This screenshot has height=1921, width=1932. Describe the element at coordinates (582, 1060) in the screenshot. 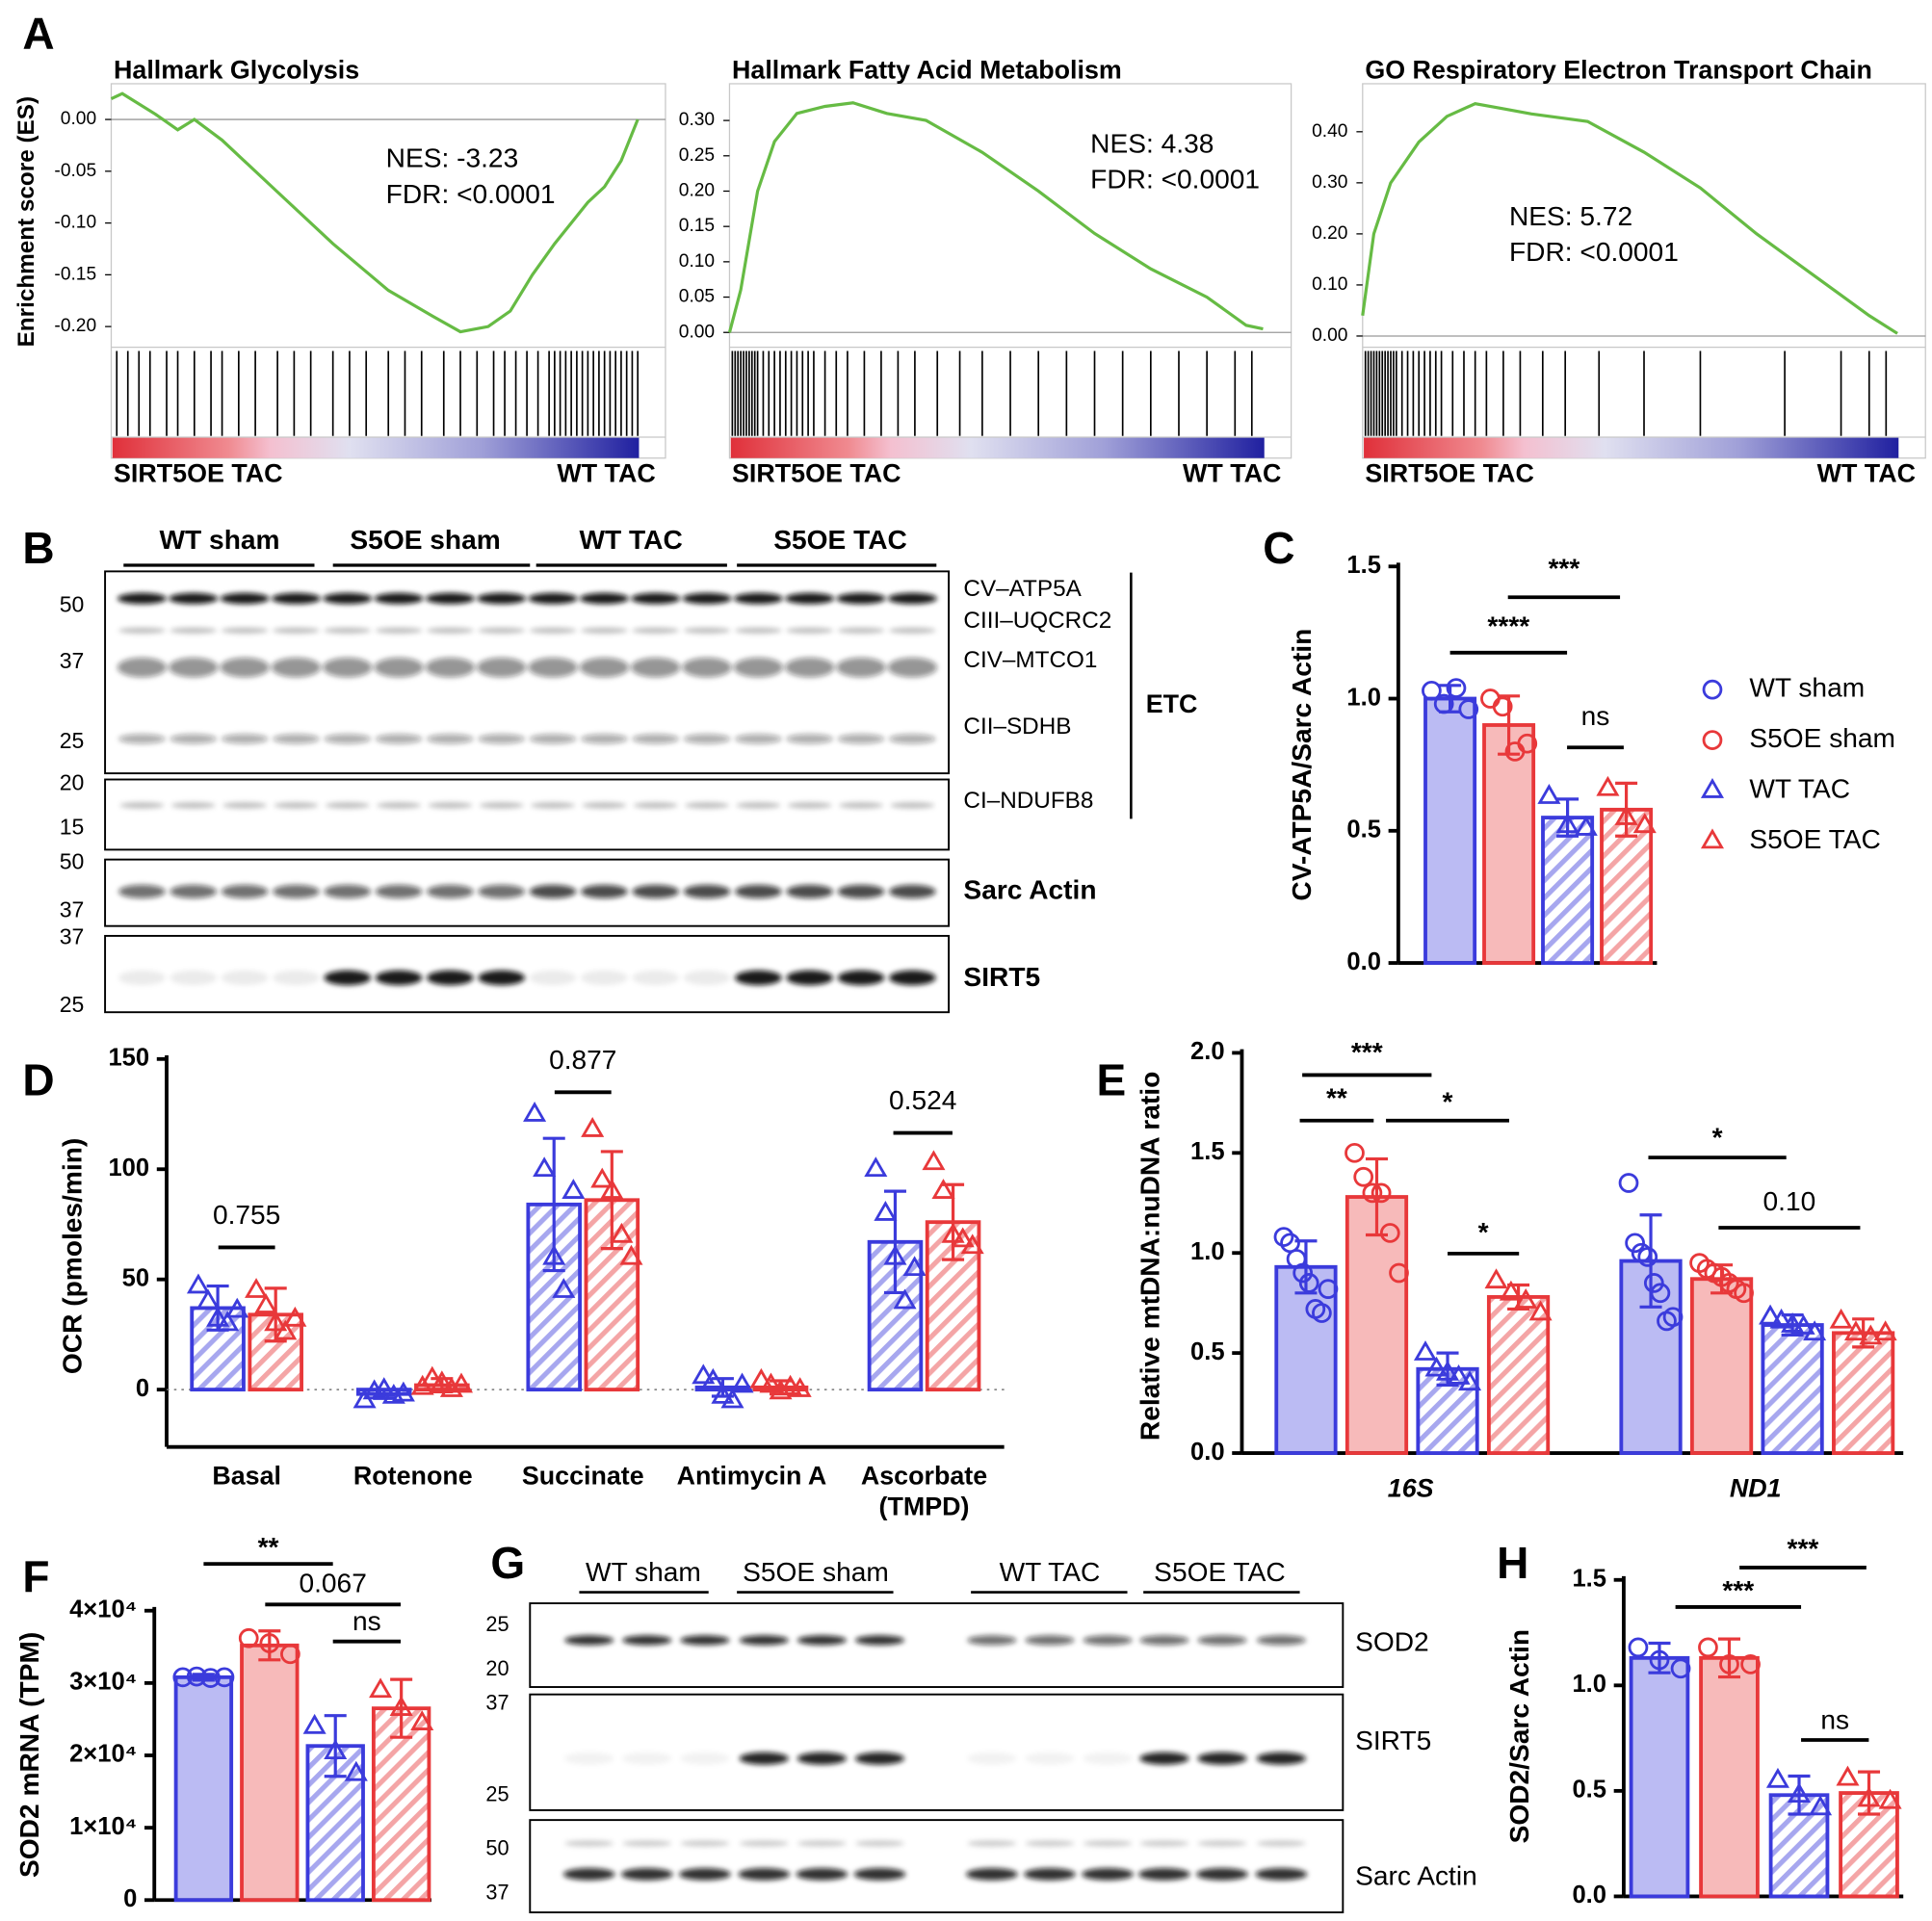

I see `significance-label: 0.877` at that location.